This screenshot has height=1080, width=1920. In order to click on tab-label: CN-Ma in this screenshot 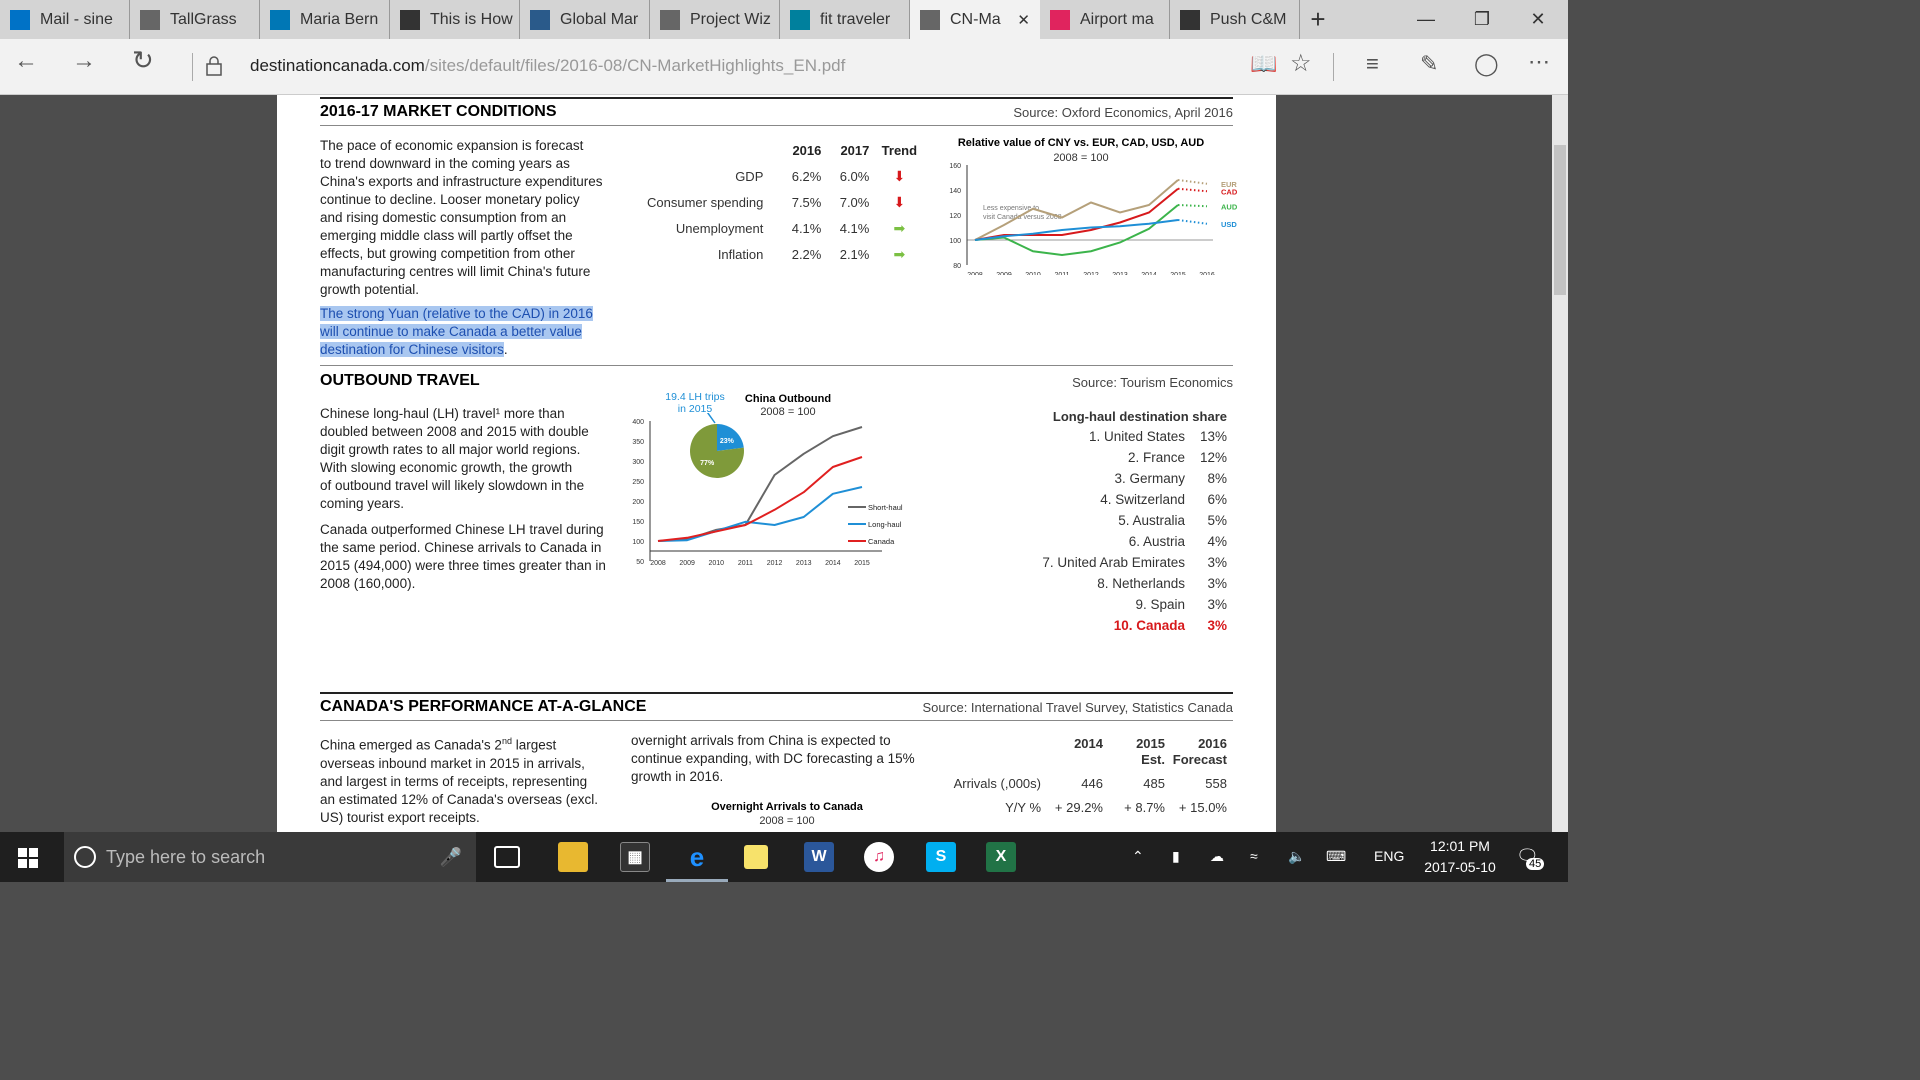, I will do `click(975, 19)`.